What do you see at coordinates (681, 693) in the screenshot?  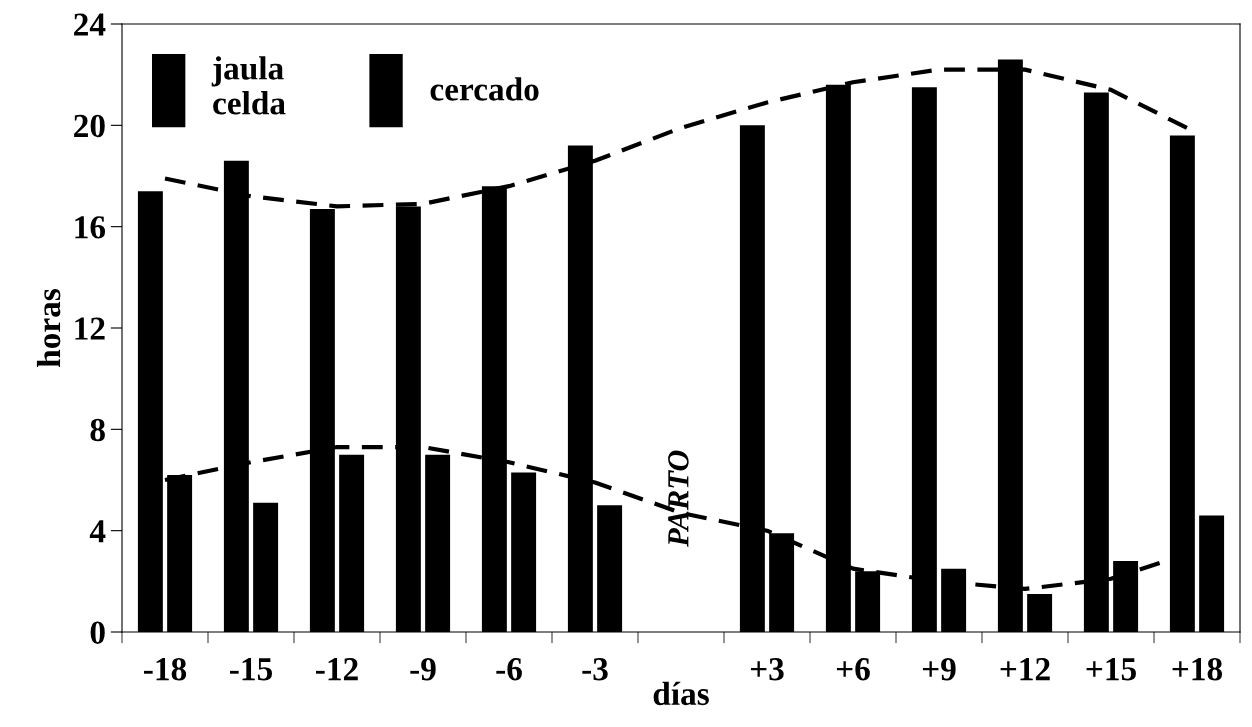 I see `x-axis-title: días` at bounding box center [681, 693].